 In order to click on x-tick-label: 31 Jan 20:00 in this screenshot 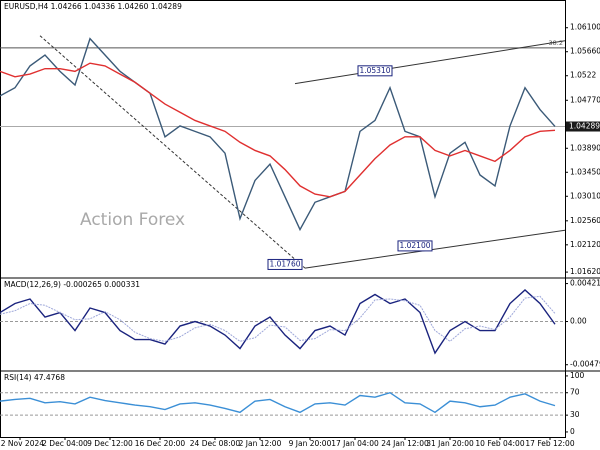, I will do `click(450, 443)`.